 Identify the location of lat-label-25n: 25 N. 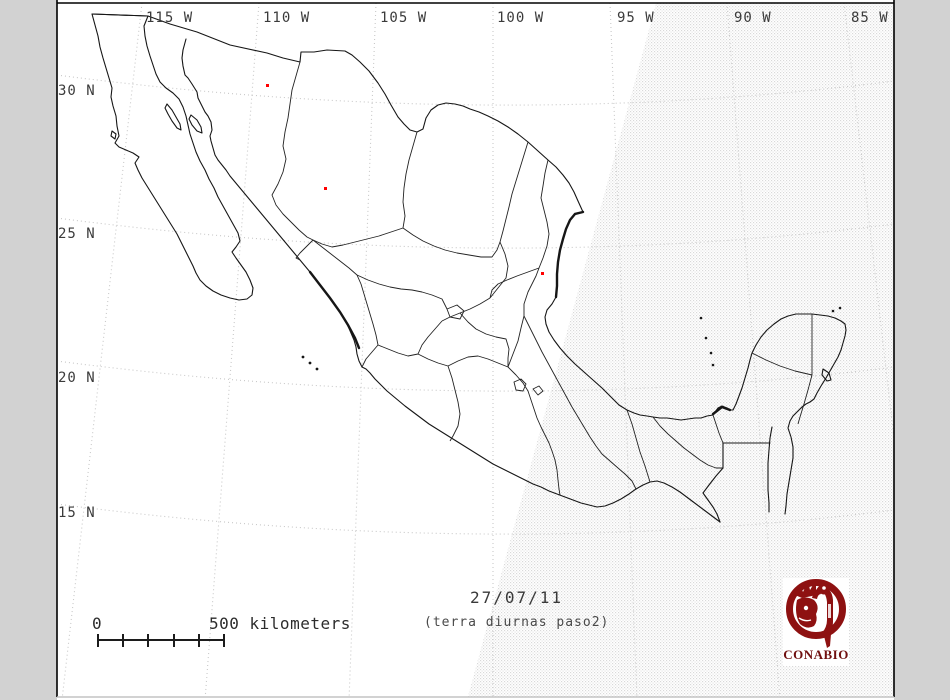
(77, 234).